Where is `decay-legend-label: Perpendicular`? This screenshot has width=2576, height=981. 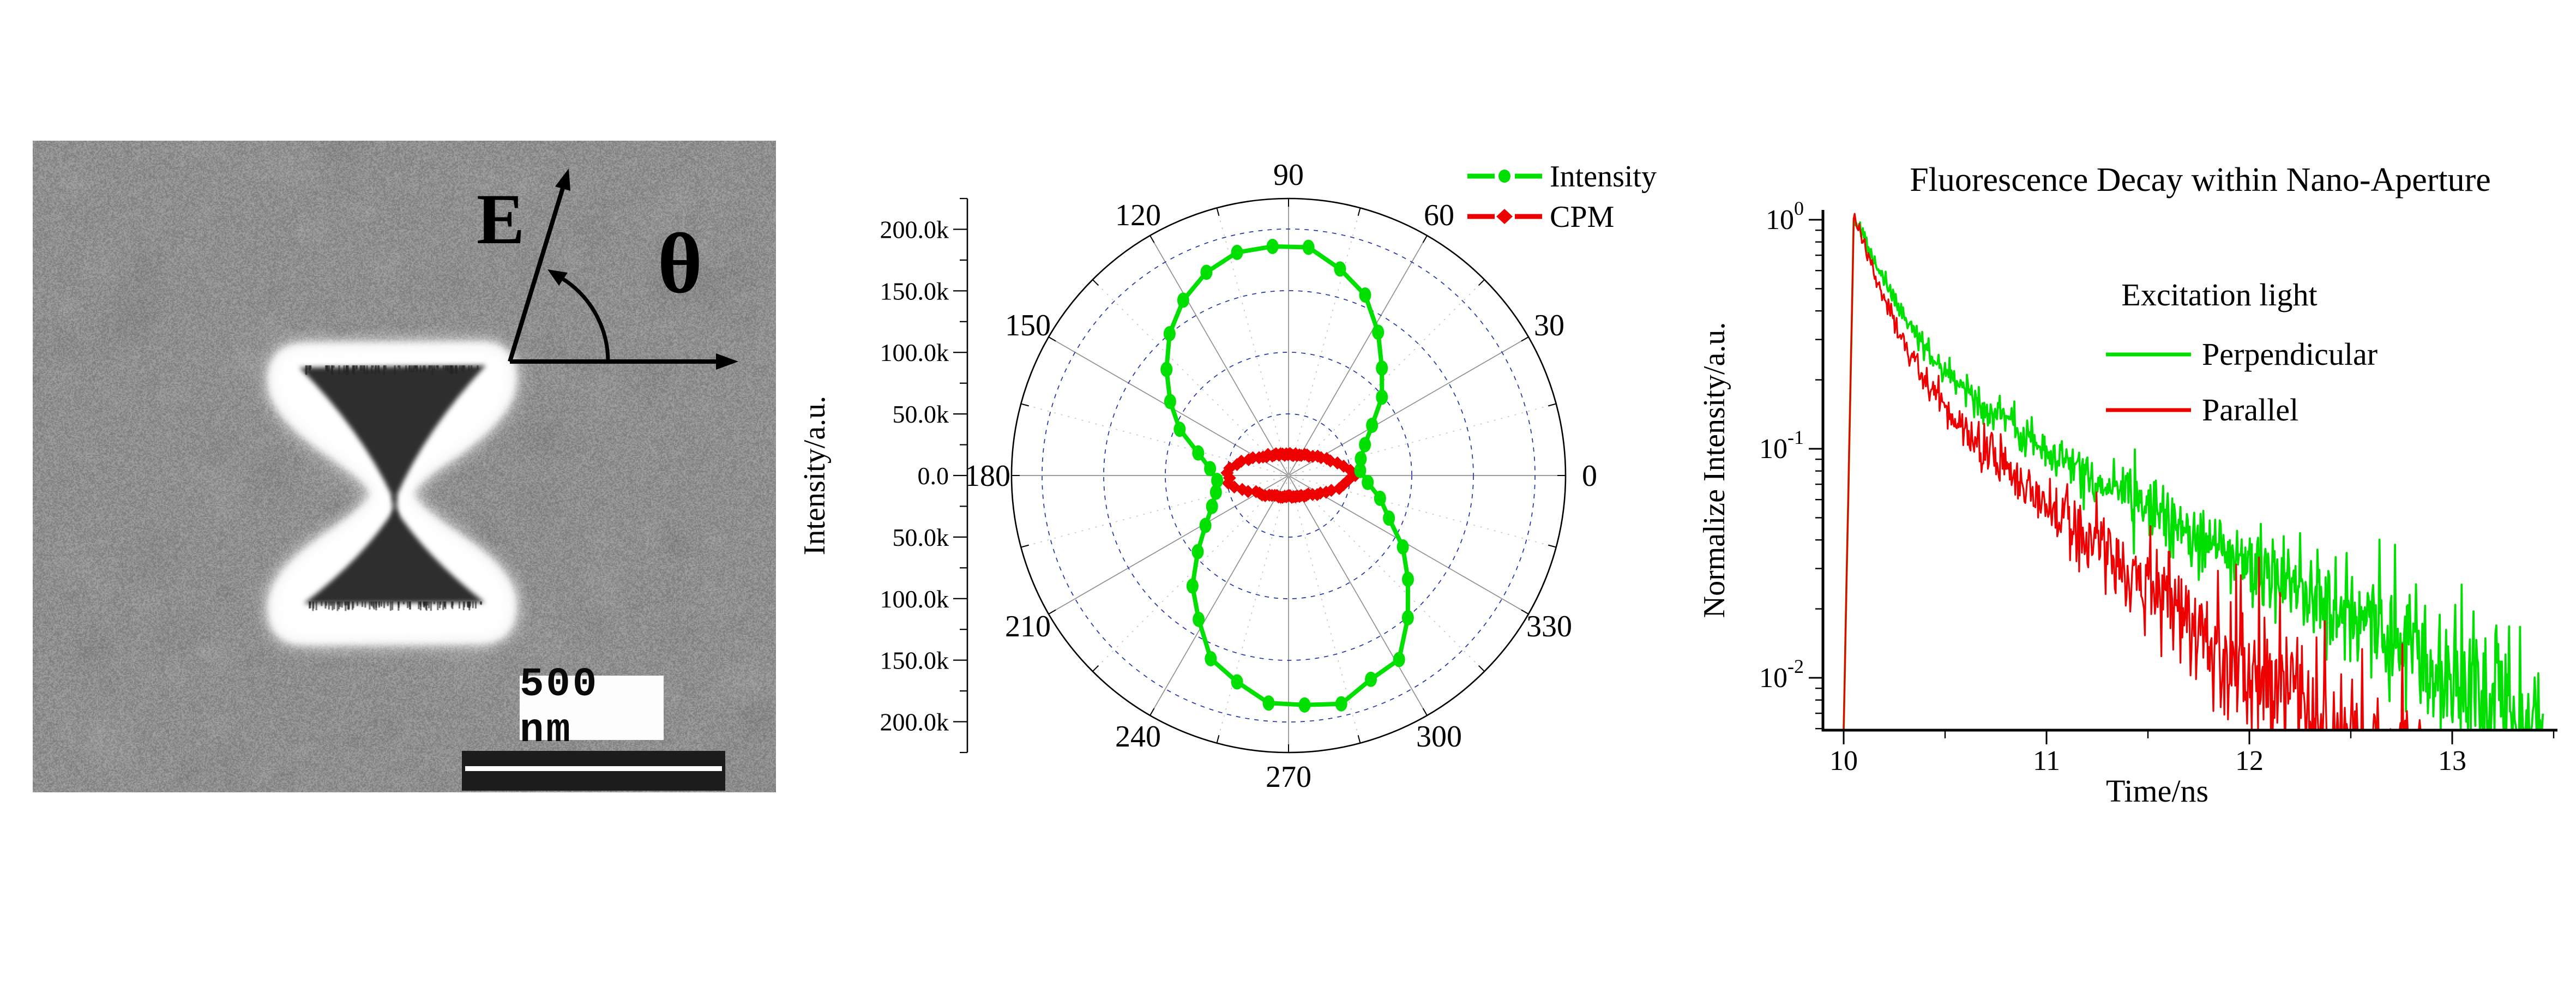 decay-legend-label: Perpendicular is located at coordinates (2290, 354).